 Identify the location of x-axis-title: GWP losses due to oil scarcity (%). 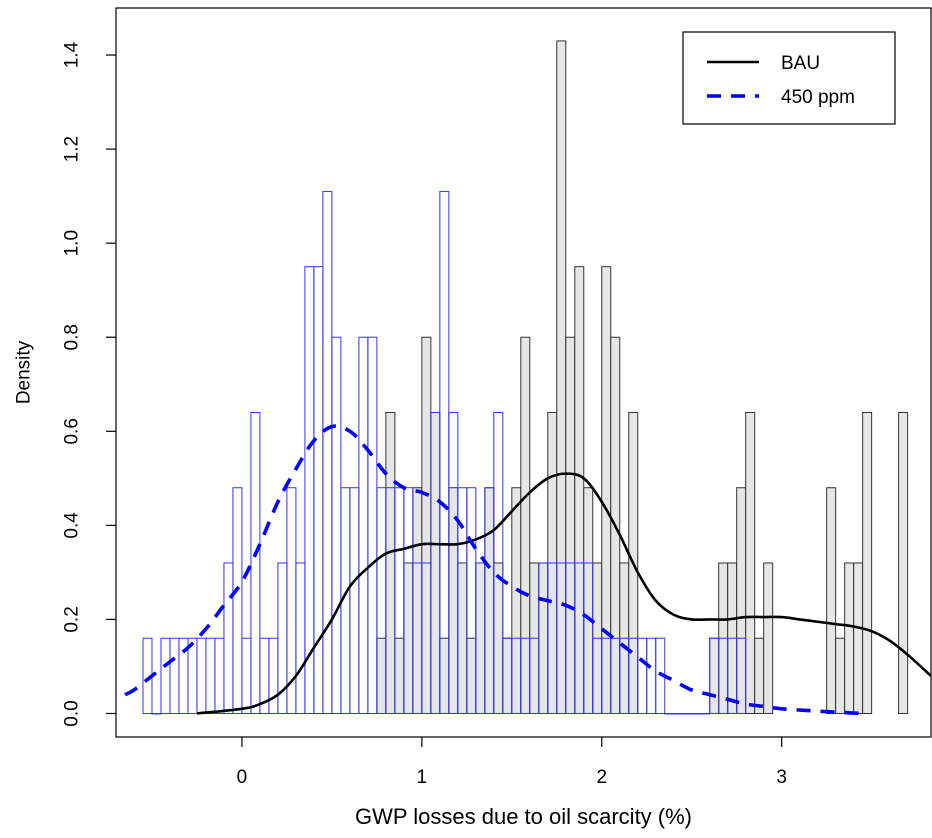
(523, 816).